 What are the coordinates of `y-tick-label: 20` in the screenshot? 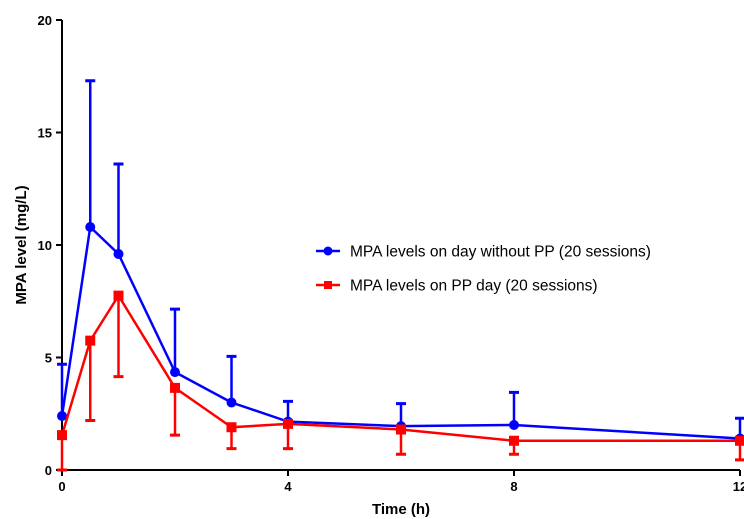 It's located at (45, 20).